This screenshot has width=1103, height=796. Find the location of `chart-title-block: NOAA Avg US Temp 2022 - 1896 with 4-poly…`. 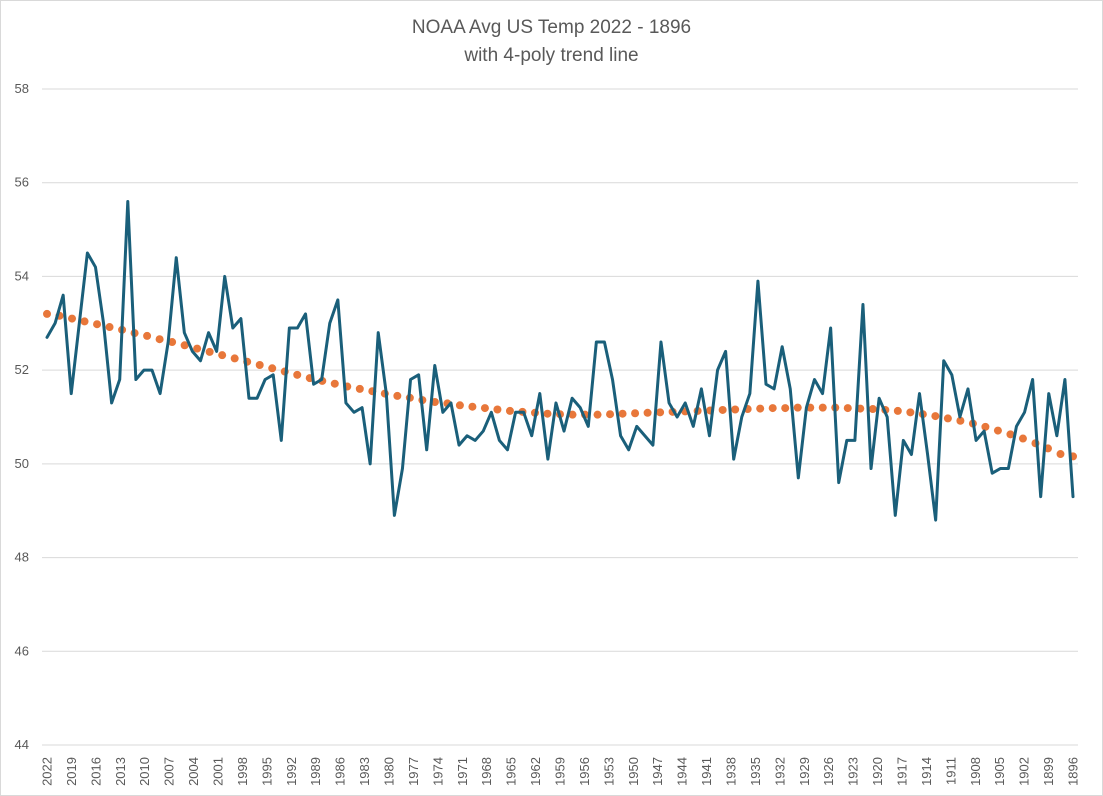

chart-title-block: NOAA Avg US Temp 2022 - 1896 with 4-poly… is located at coordinates (551, 42).